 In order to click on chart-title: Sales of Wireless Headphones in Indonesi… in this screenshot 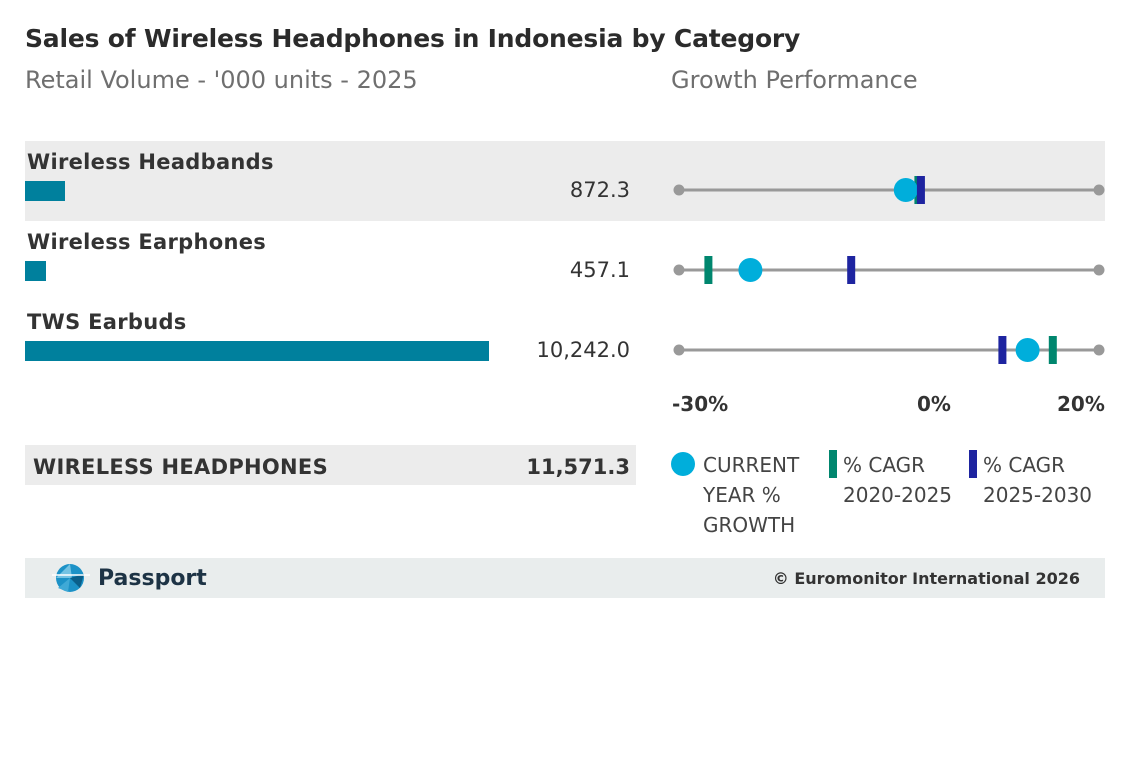, I will do `click(413, 38)`.